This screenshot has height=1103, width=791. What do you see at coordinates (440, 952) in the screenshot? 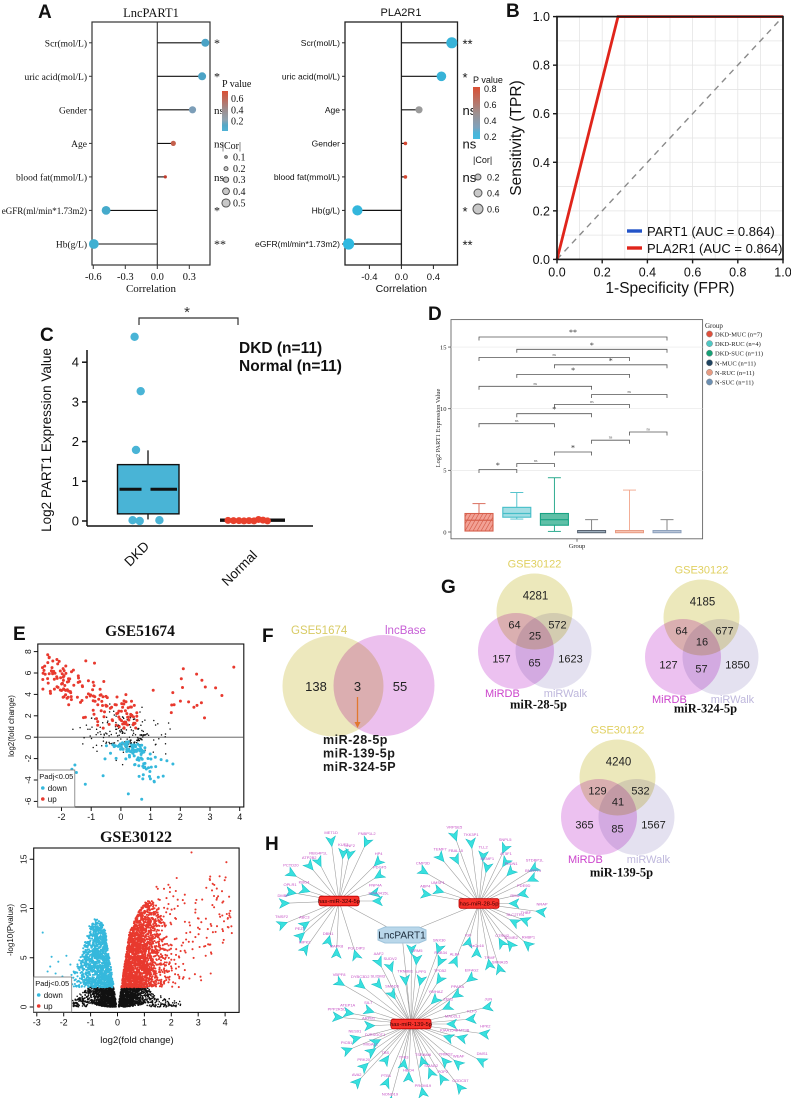
I see `svg-text: RAB34` at bounding box center [440, 952].